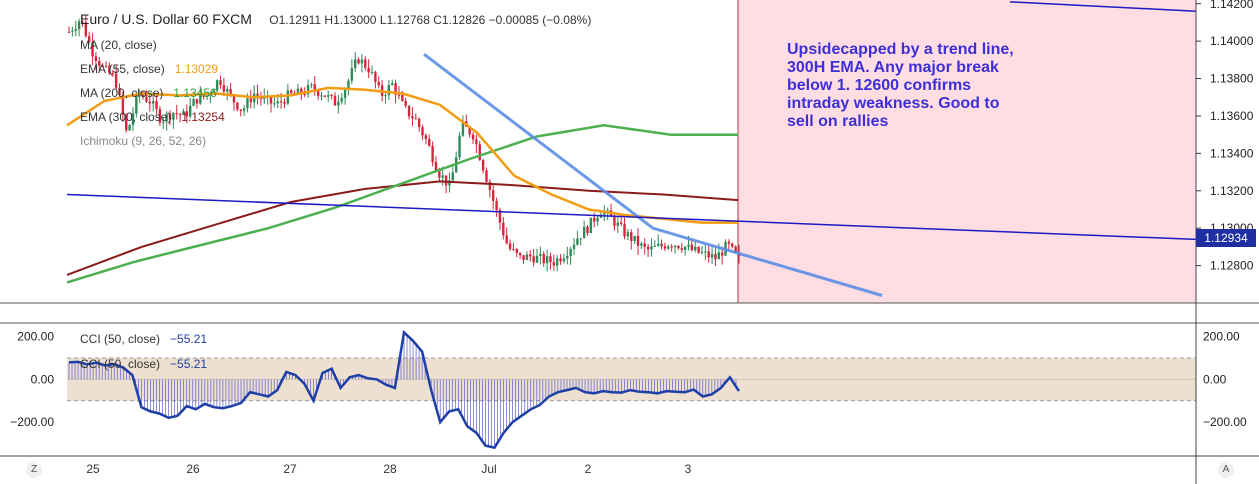  What do you see at coordinates (588, 469) in the screenshot?
I see `x-tick-label: 2` at bounding box center [588, 469].